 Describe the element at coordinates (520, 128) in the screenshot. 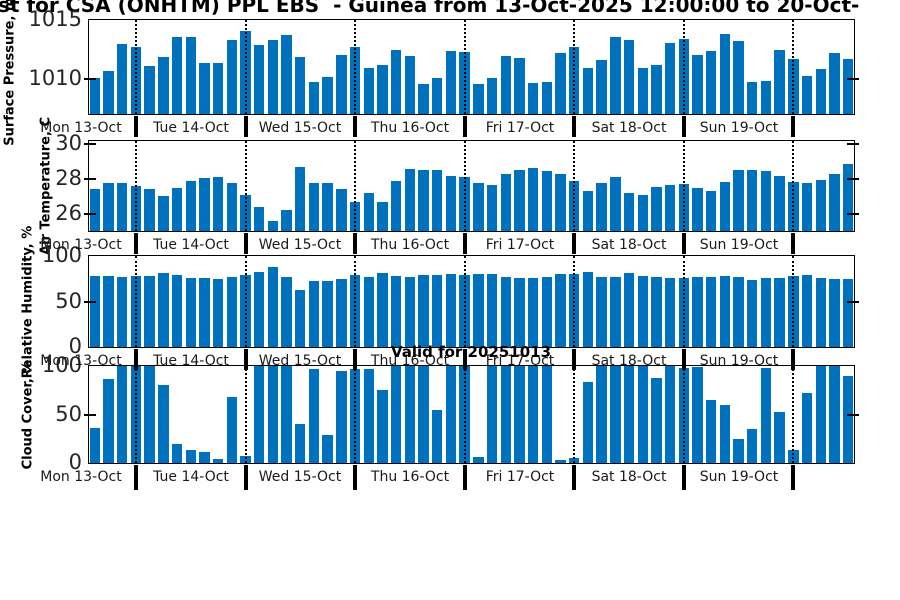

I see `day-label: Fri 17-Oct` at that location.